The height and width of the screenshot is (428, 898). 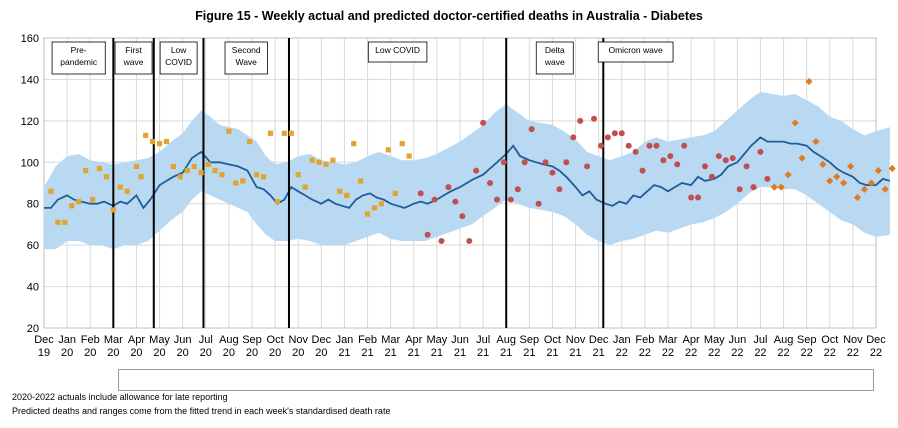 I want to click on x-tick-label: Aug 20, so click(x=229, y=346).